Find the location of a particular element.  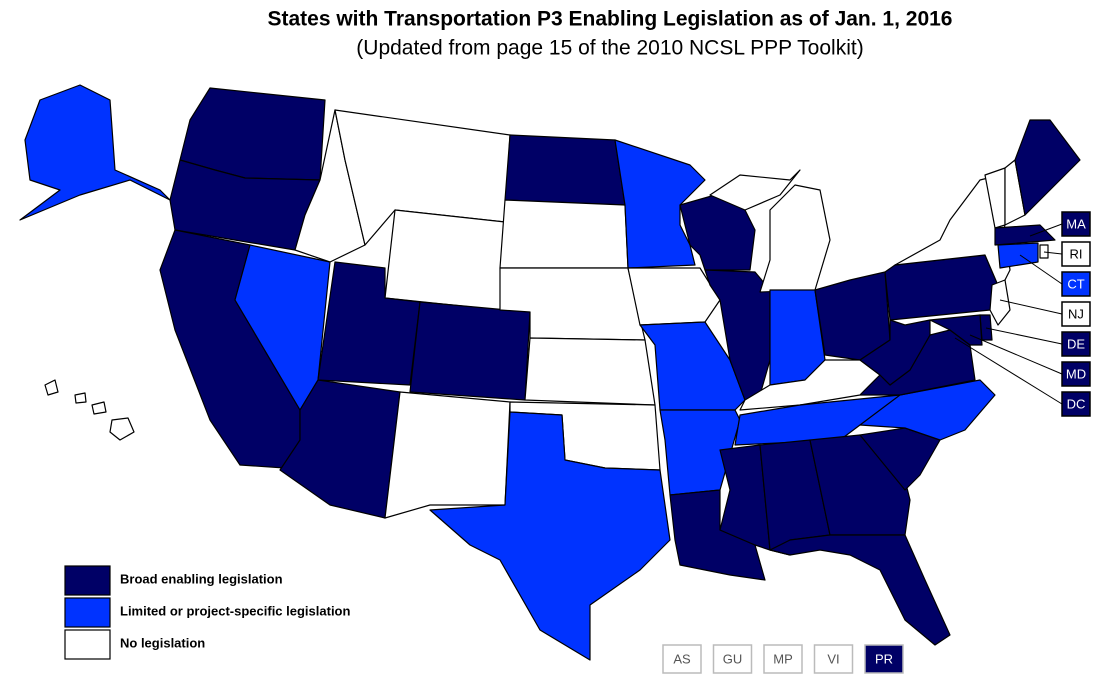

territory-label: MP is located at coordinates (783, 658).